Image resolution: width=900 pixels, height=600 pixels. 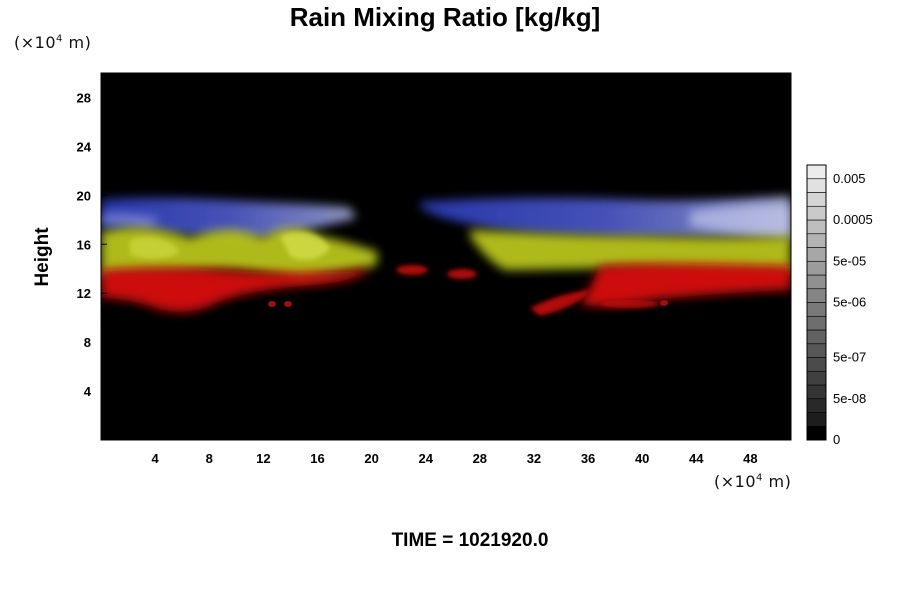 What do you see at coordinates (235, 289) in the screenshot?
I see `red-layer-left` at bounding box center [235, 289].